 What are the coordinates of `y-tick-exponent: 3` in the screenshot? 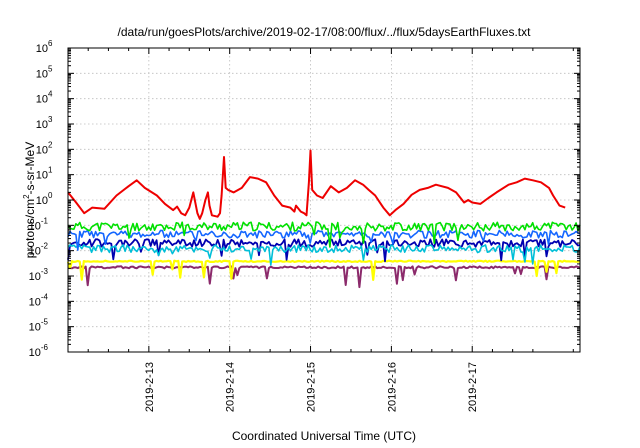 It's located at (50, 119).